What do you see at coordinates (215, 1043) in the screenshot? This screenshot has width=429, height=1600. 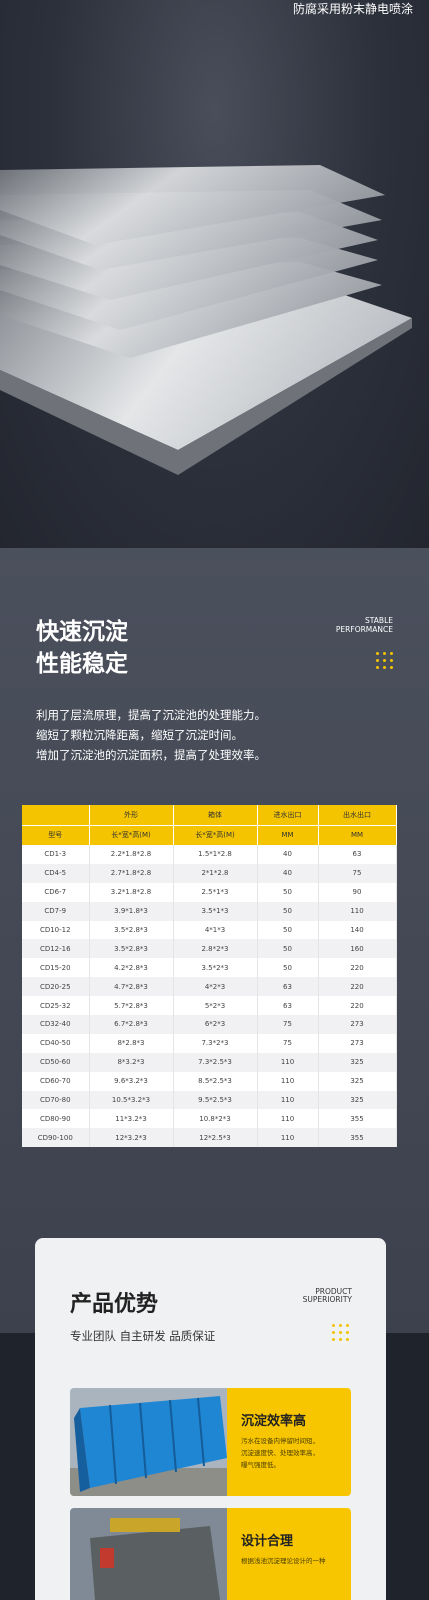 I see `table-cell: 7.3*2*3` at bounding box center [215, 1043].